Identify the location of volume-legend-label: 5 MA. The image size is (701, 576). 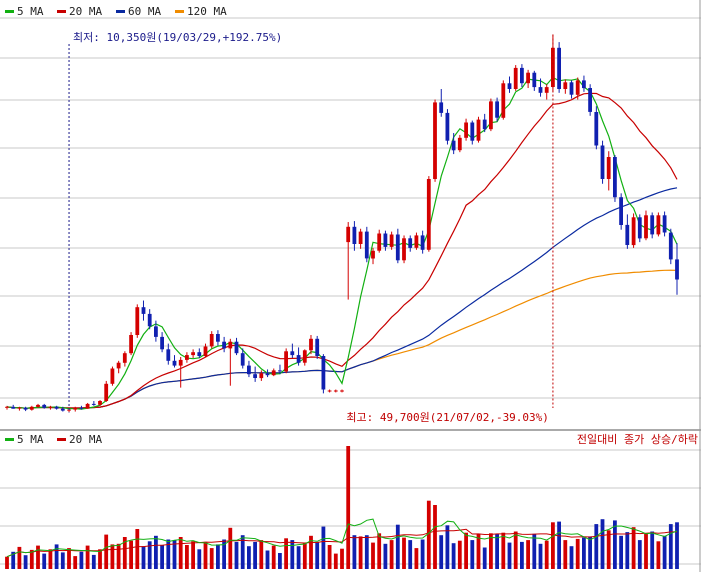
(30, 439).